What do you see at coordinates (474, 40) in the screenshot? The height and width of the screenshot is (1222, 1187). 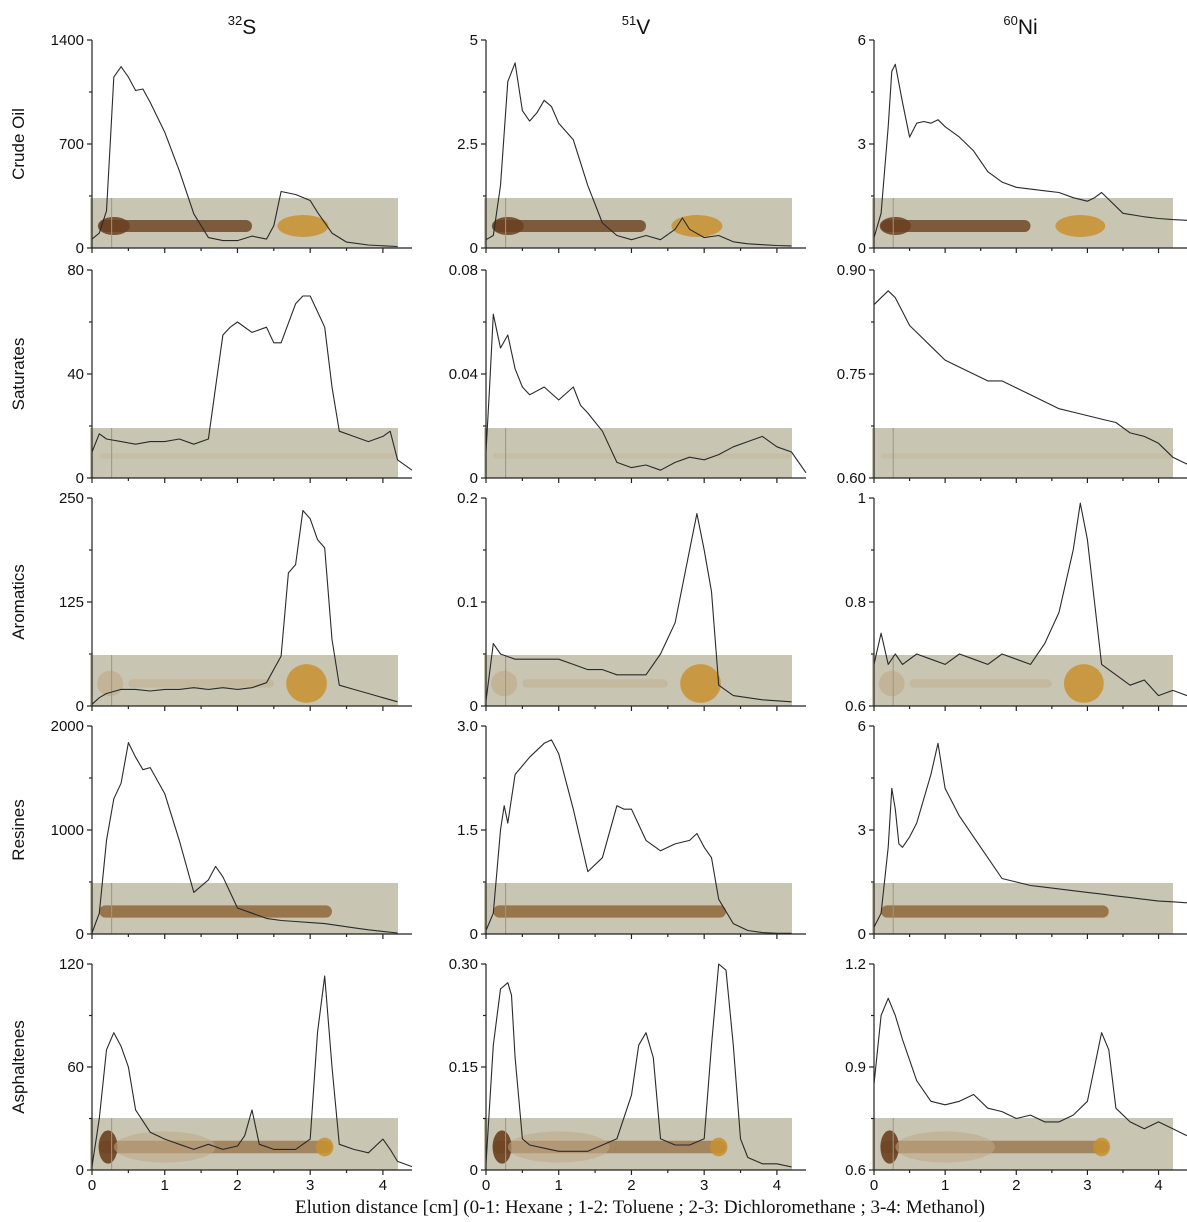 I see `y-tick-label: 5` at bounding box center [474, 40].